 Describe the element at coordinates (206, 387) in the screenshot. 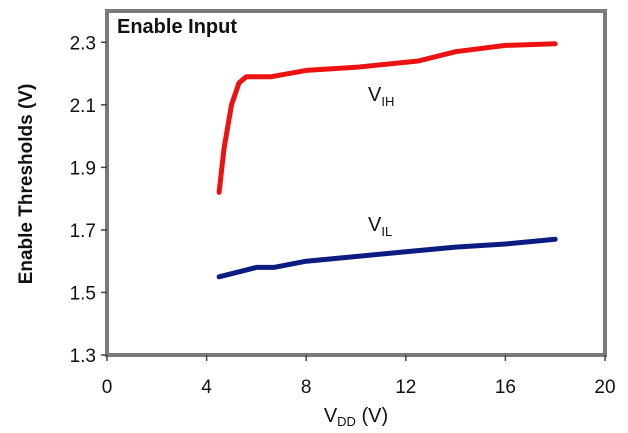

I see `x-tick-label: 4` at that location.